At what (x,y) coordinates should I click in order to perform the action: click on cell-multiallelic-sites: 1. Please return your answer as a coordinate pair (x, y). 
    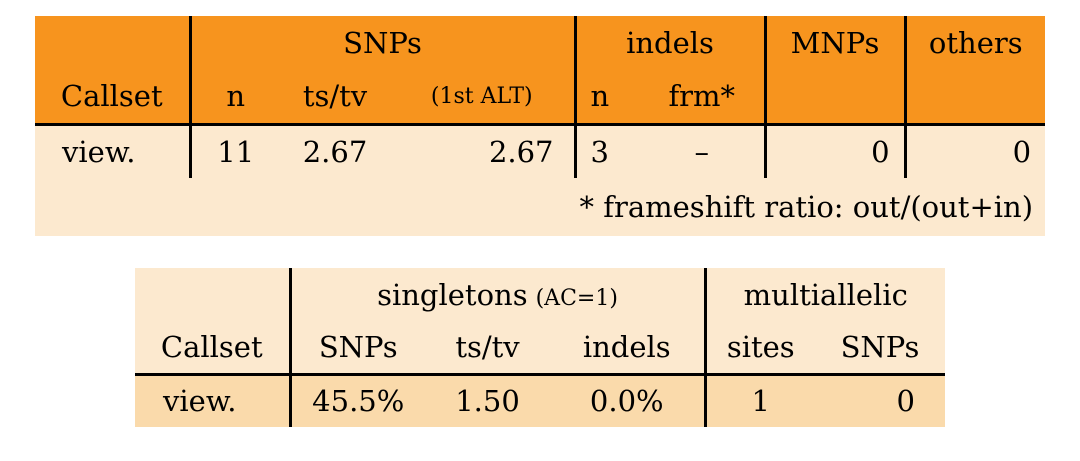
    Looking at the image, I should click on (760, 399).